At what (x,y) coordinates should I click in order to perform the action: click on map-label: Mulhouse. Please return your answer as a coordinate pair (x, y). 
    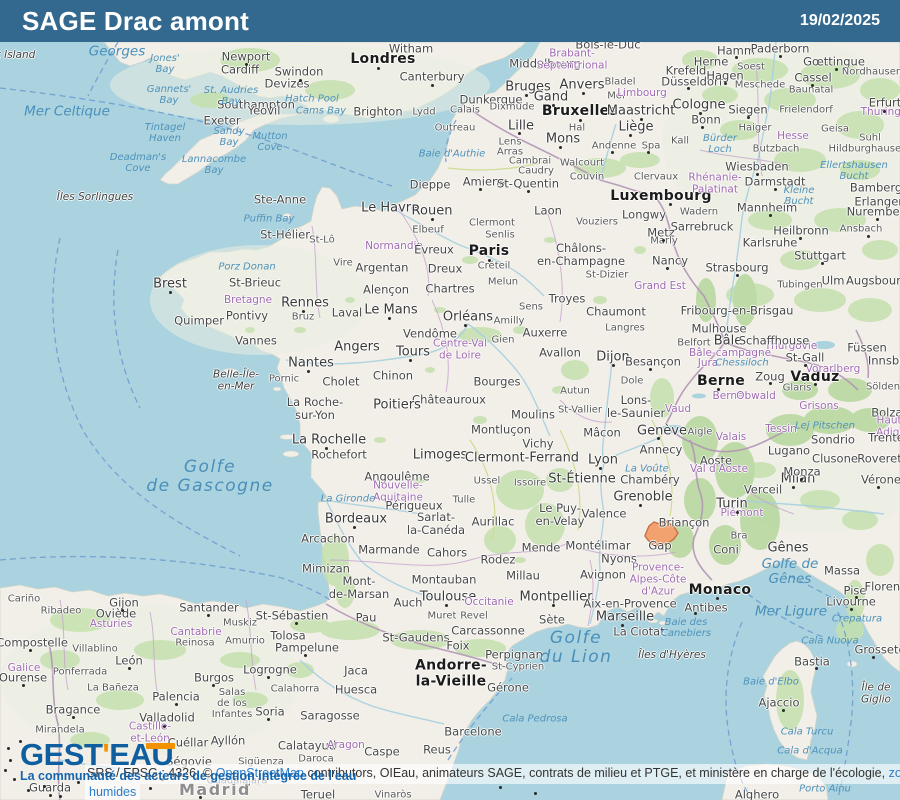
    Looking at the image, I should click on (719, 328).